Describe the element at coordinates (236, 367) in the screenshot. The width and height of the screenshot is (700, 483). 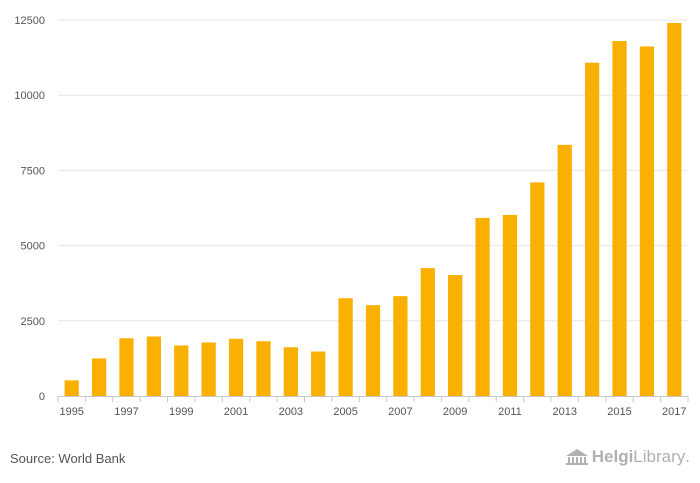
I see `bar-2001` at that location.